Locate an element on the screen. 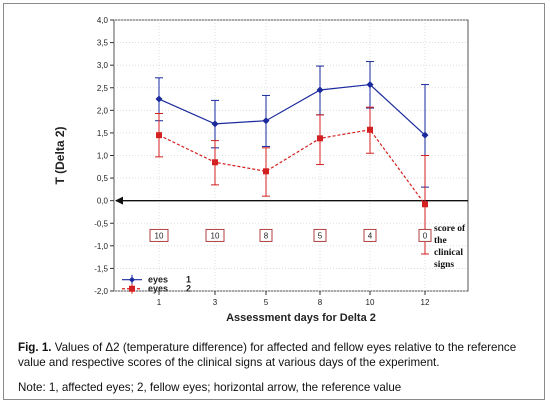  reference-arrow-icon is located at coordinates (119, 200).